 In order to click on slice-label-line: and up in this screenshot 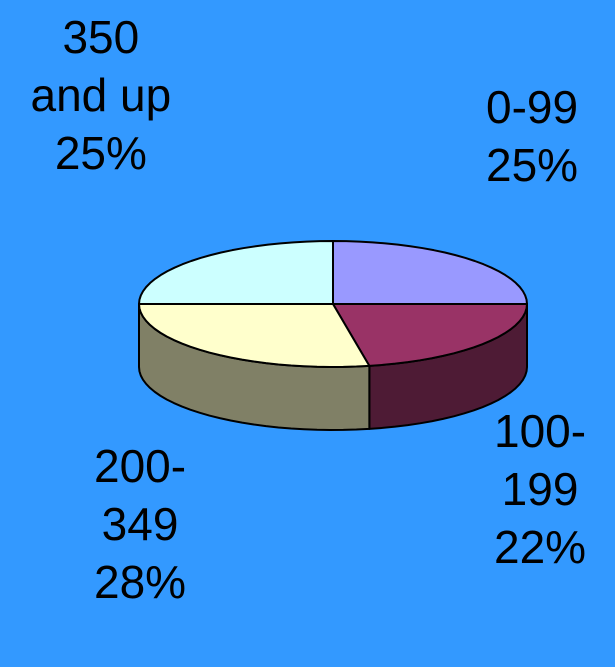, I will do `click(101, 95)`.